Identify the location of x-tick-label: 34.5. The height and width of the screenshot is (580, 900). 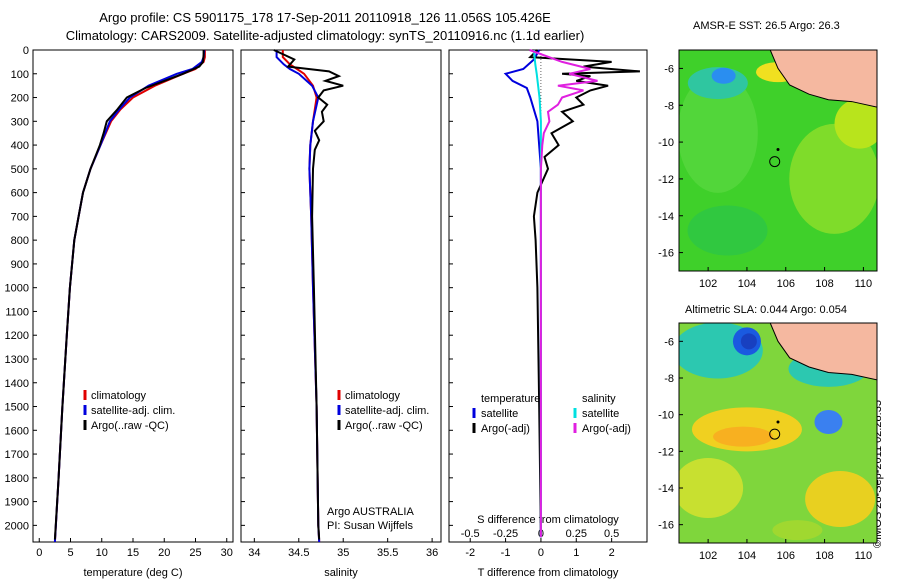
(298, 553).